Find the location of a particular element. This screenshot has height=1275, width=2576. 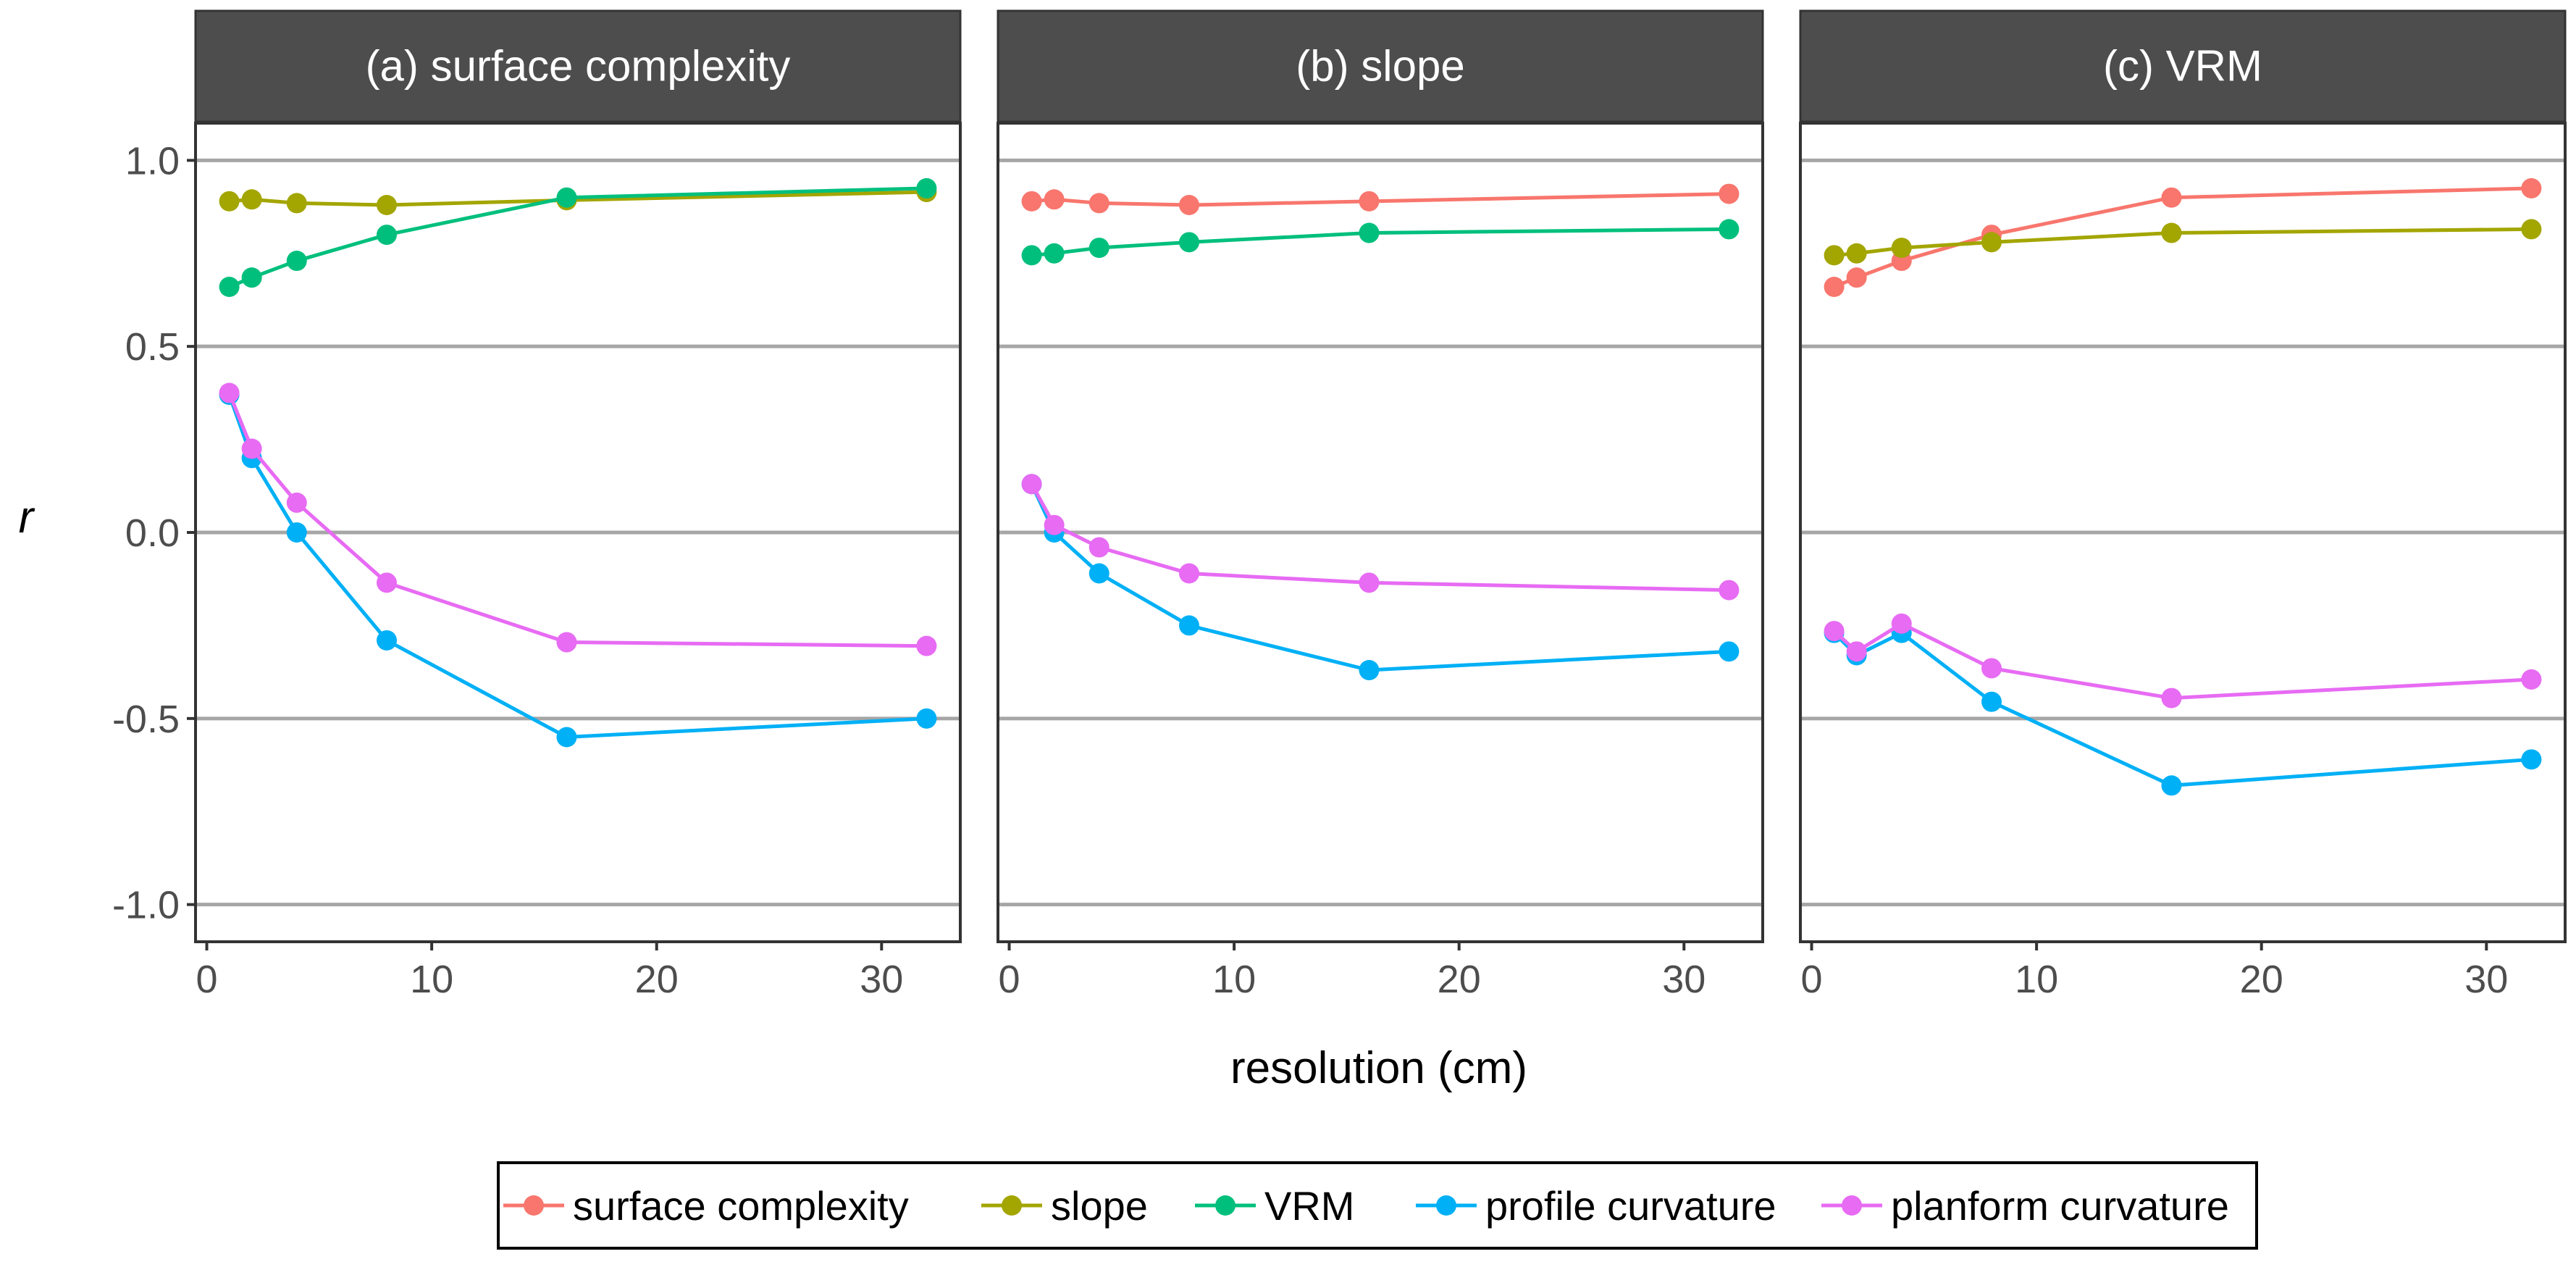

x-axis-title: resolution (cm) is located at coordinates (1378, 1068).